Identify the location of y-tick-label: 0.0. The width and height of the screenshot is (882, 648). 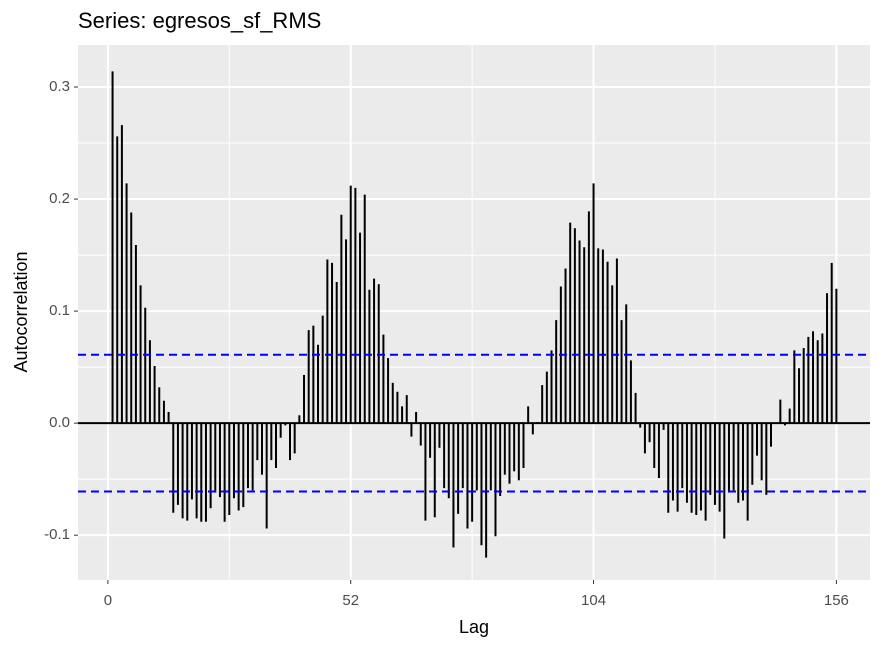
(59, 422).